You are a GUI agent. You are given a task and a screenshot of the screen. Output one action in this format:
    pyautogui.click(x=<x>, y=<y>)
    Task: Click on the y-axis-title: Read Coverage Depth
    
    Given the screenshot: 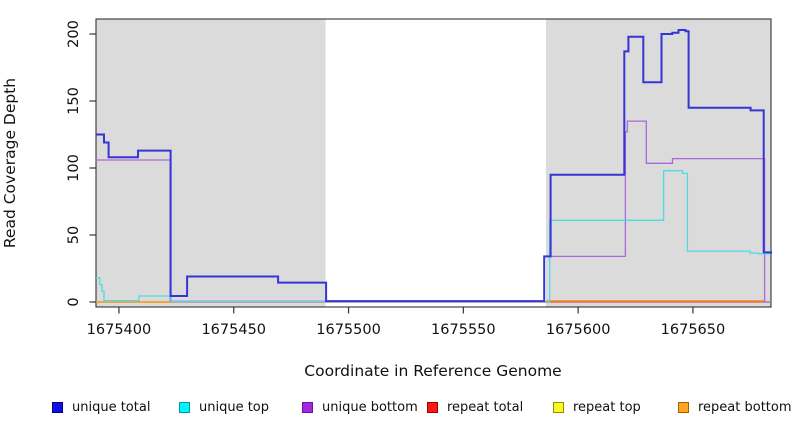 What is the action you would take?
    pyautogui.click(x=10, y=163)
    